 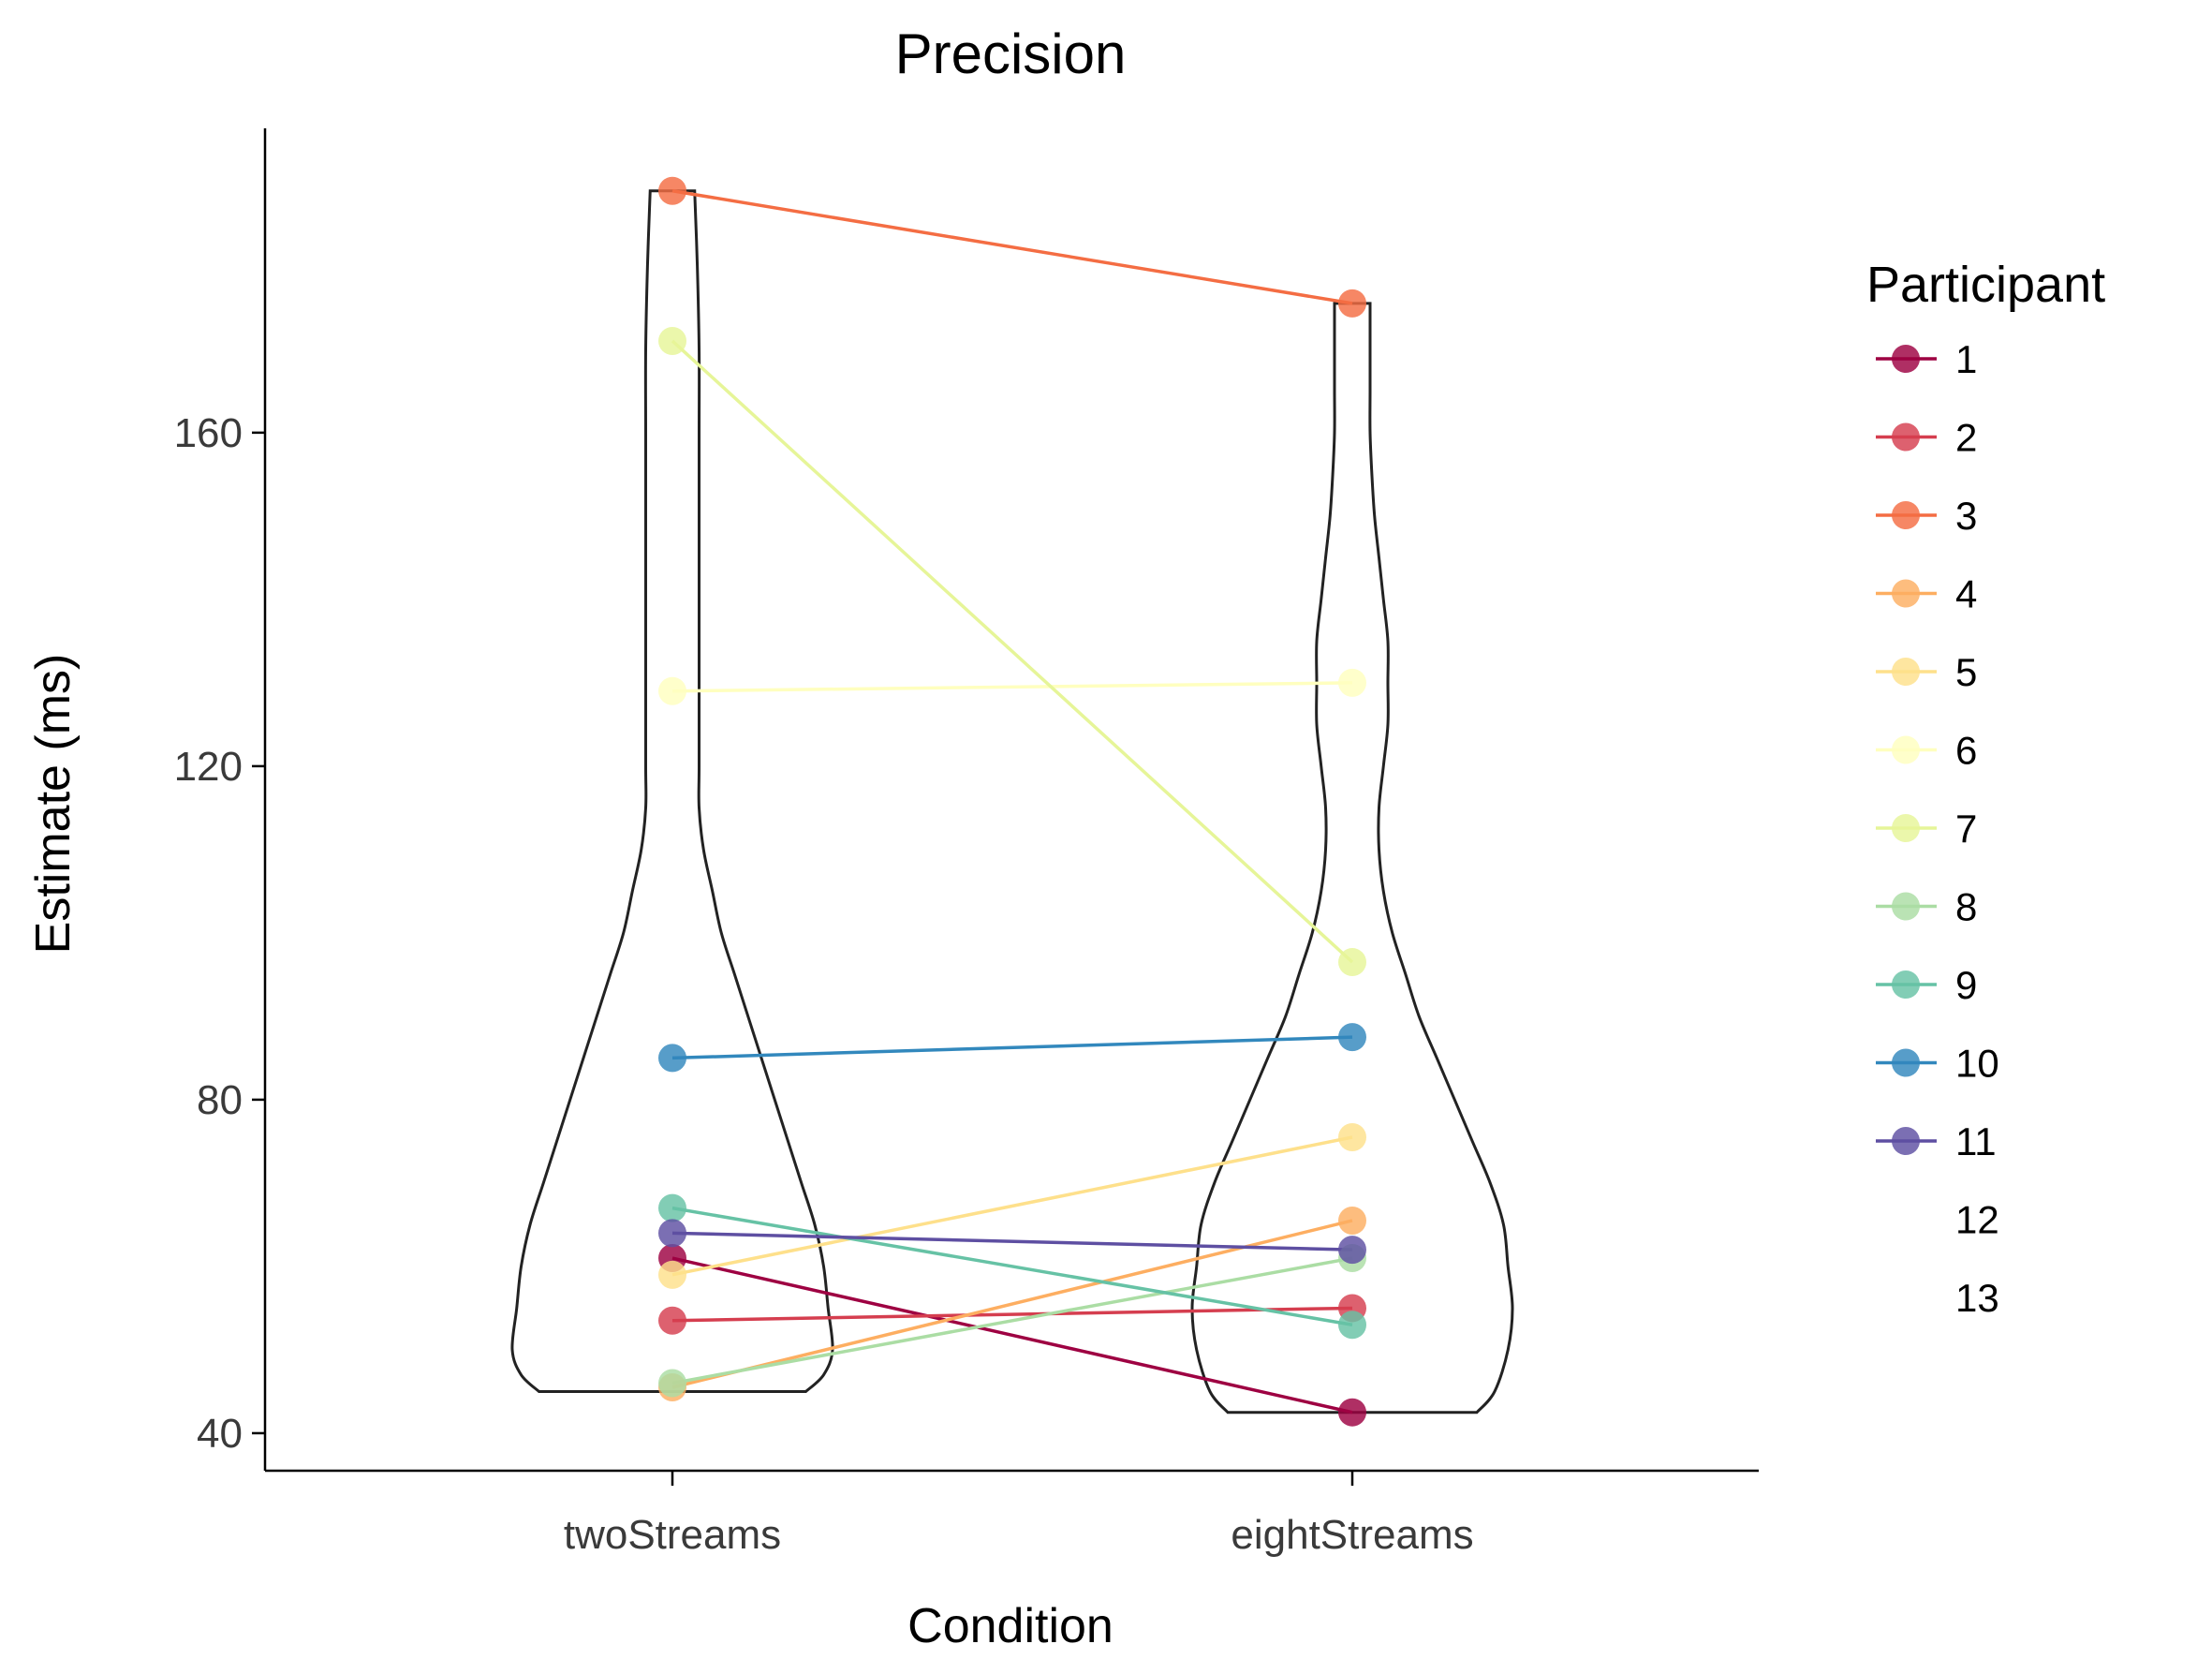 I want to click on point-participant-6-eightStreams, so click(x=1352, y=683).